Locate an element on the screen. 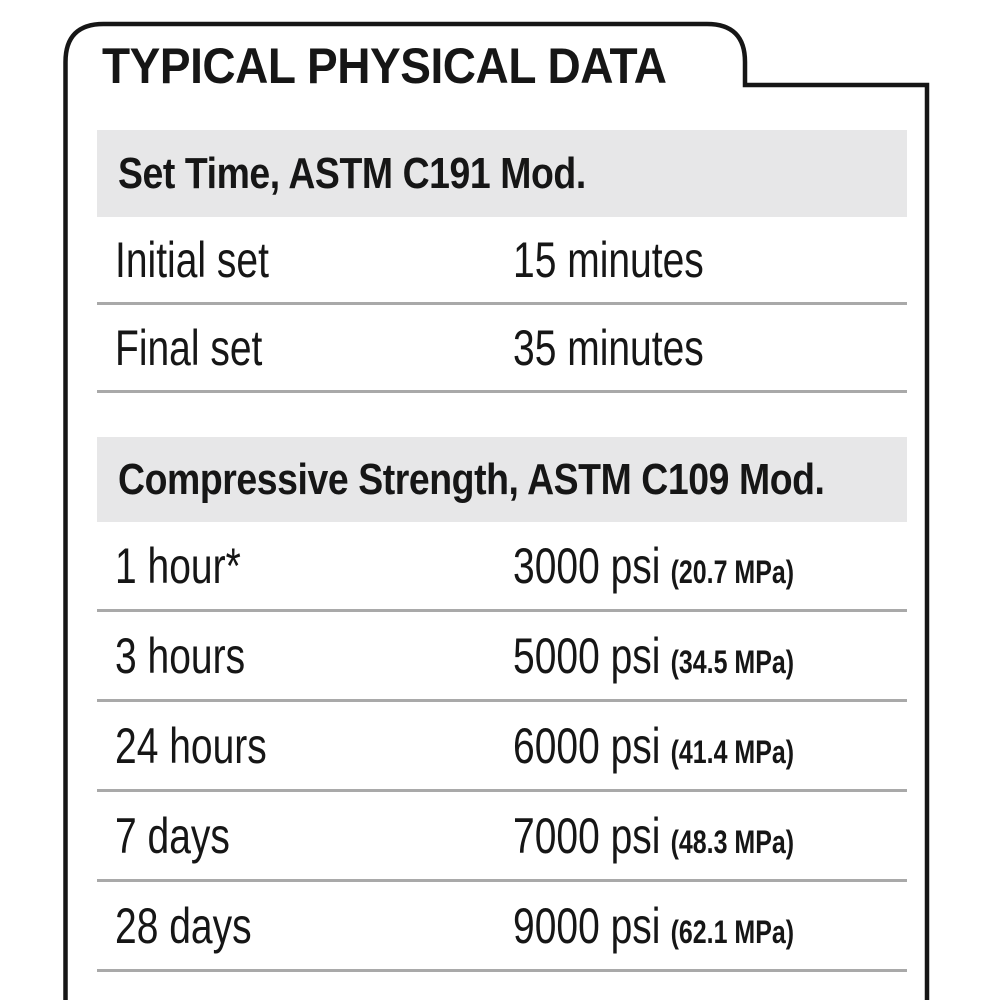  row-metric-text: (34.5 MPa) is located at coordinates (732, 661).